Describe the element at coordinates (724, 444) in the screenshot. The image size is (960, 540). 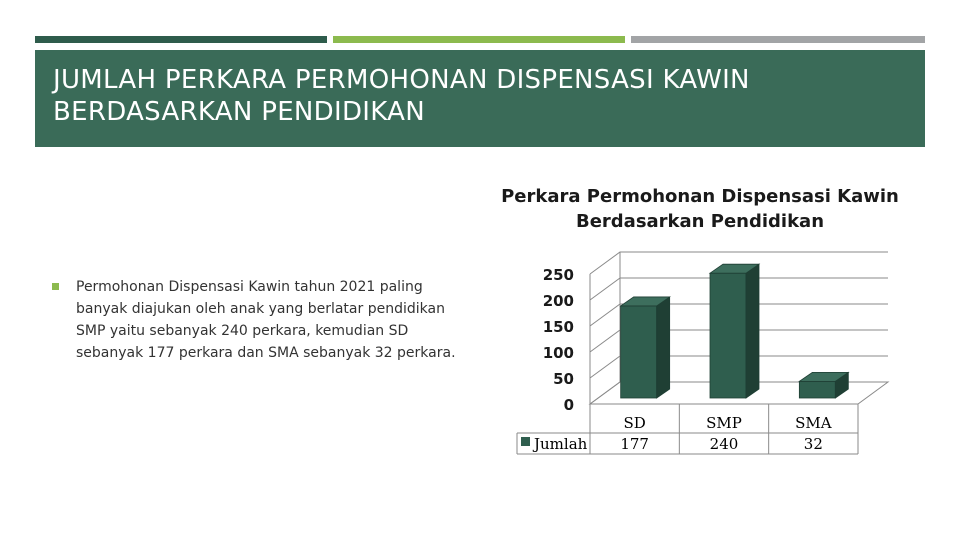
I see `table-value: 240` at that location.